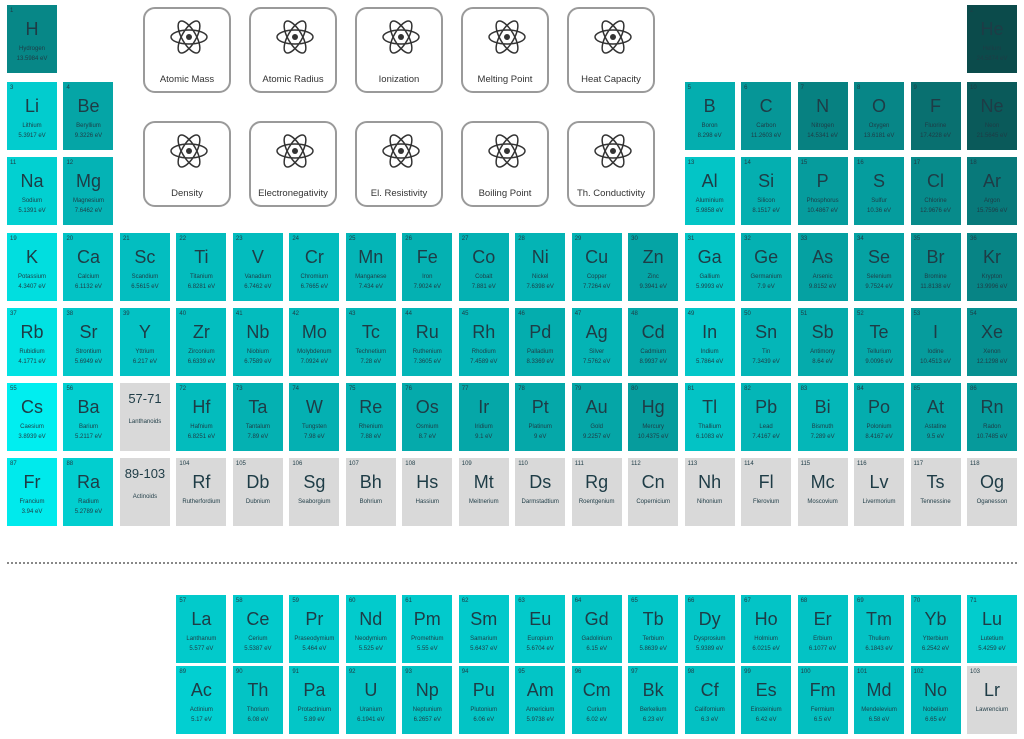  I want to click on element-name: Californium, so click(709, 710).